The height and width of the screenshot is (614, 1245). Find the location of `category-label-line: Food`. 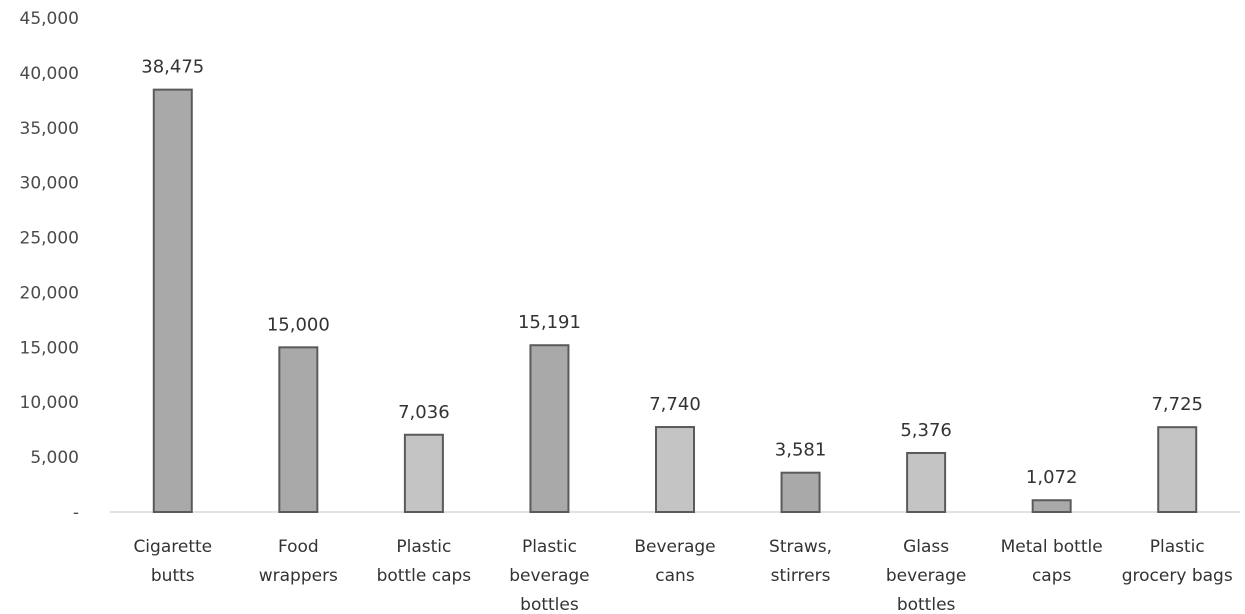

category-label-line: Food is located at coordinates (298, 547).